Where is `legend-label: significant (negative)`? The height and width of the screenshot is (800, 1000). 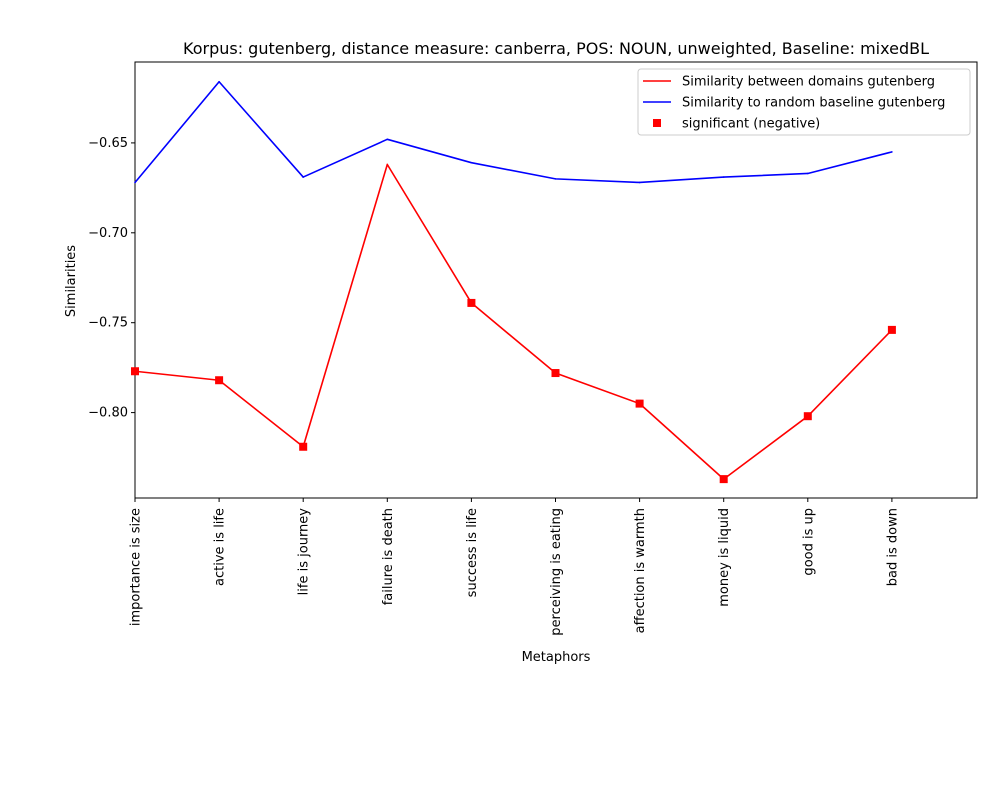 legend-label: significant (negative) is located at coordinates (751, 124).